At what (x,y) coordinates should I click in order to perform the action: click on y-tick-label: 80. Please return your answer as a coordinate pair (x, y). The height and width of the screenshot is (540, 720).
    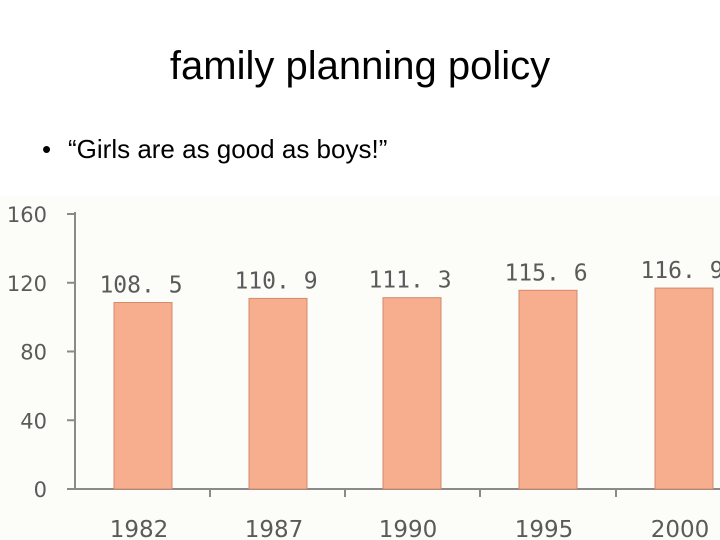
    Looking at the image, I should click on (33, 353).